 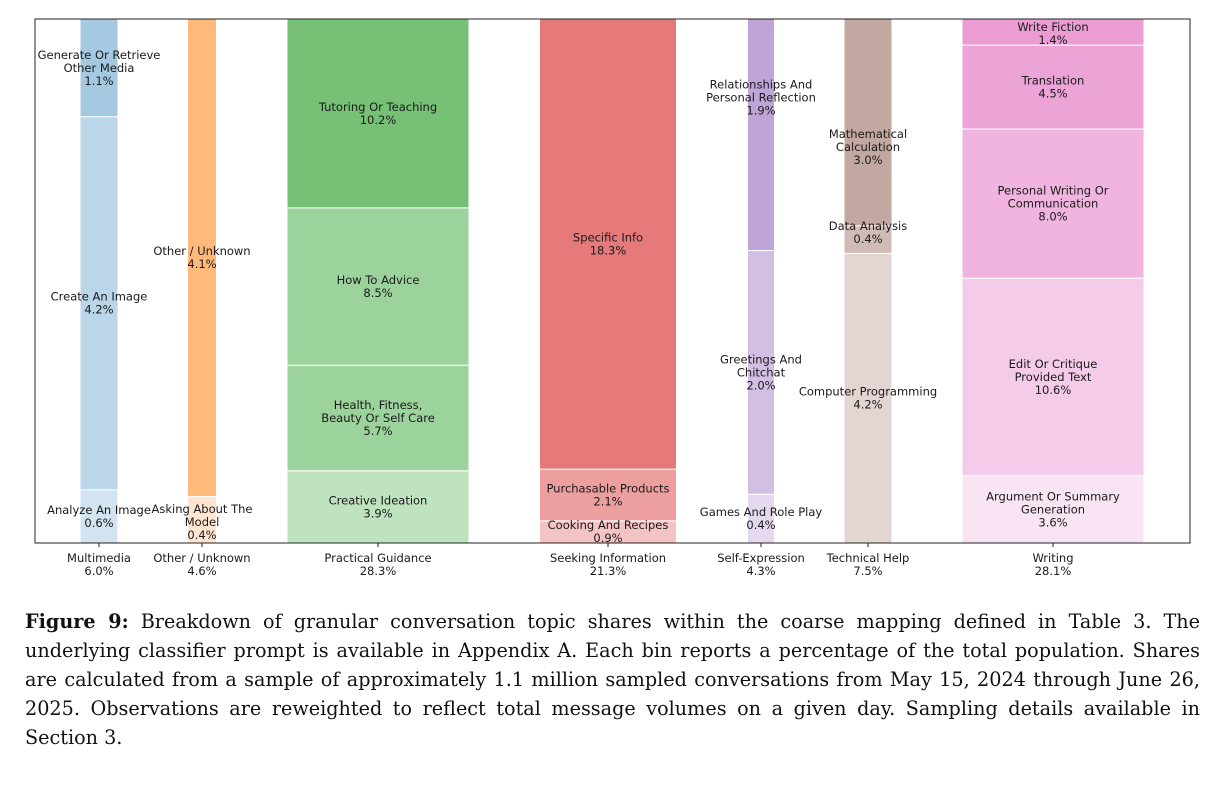 I want to click on category-share-multimedia: 6.0%, so click(x=98, y=571).